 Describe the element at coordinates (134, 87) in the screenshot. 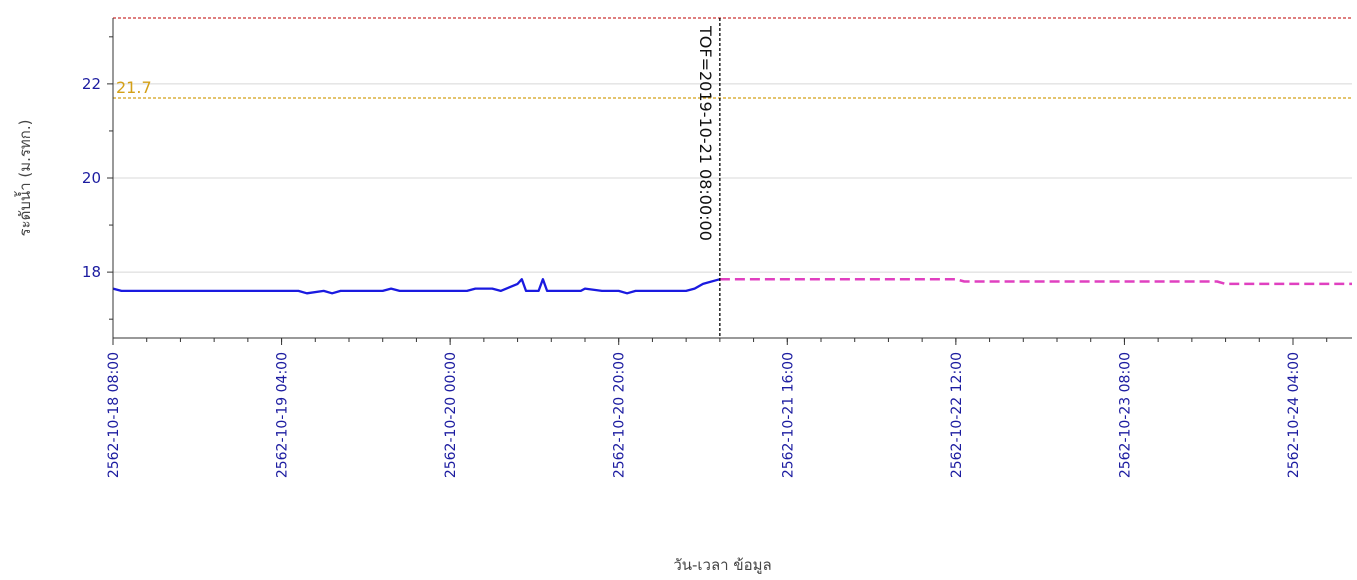

I see `reference-line-label: 21.7` at that location.